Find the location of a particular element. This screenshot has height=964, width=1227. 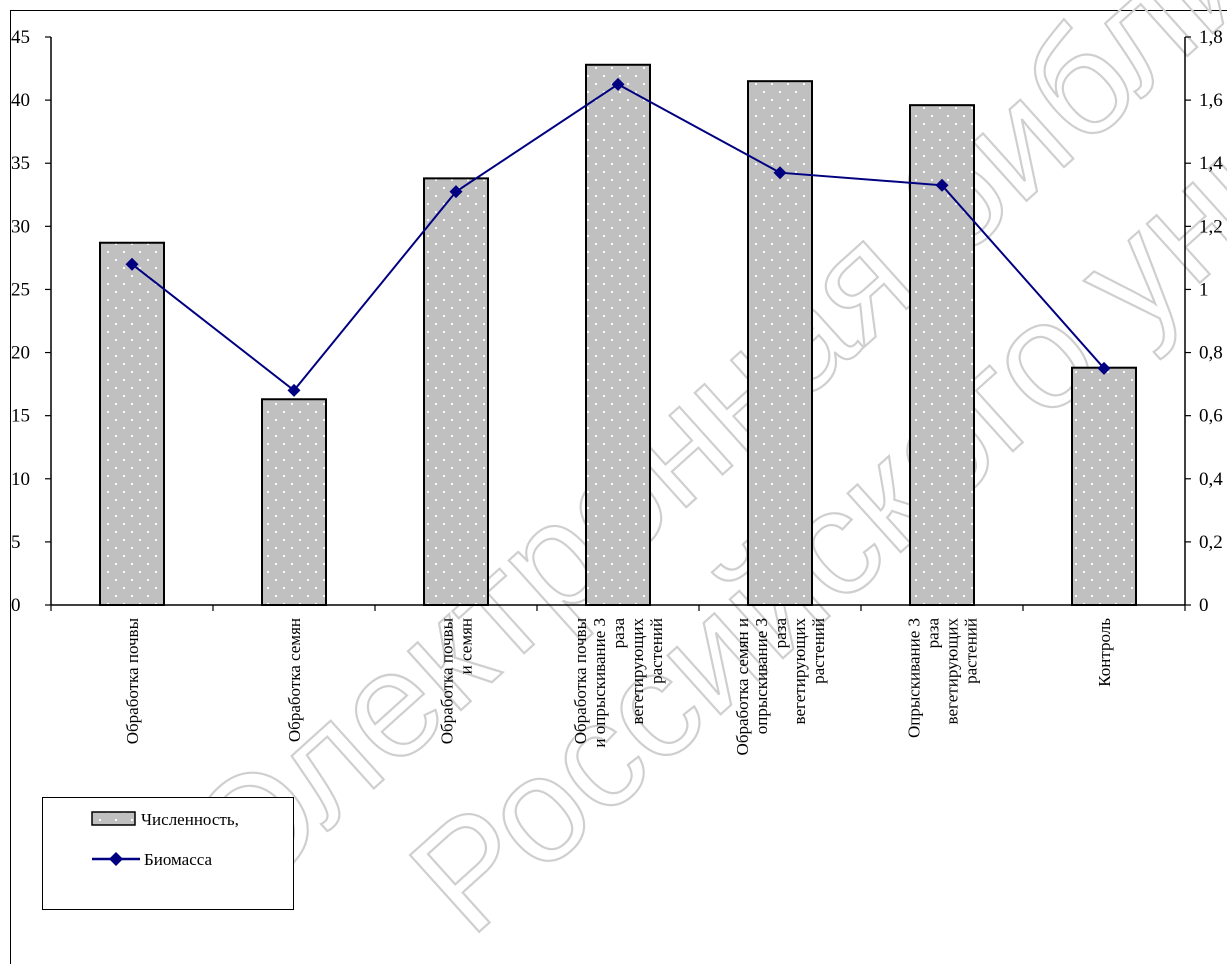

category-label-2-line-1: и семян is located at coordinates (466, 646).